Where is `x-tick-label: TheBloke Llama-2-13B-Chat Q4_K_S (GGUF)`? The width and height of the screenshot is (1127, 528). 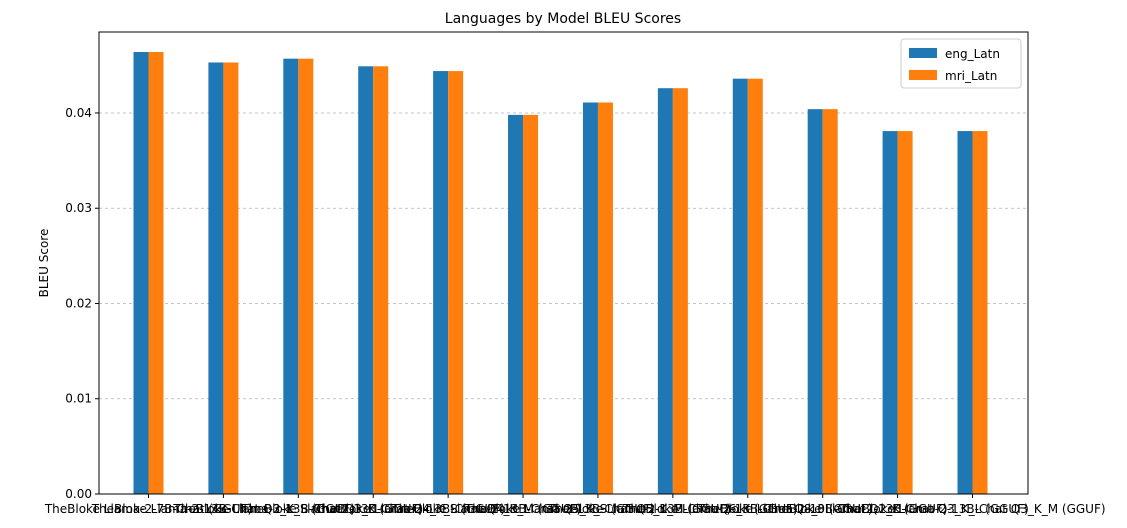
x-tick-label: TheBloke Llama-2-13B-Chat Q4_K_S (GGUF) is located at coordinates (373, 509).